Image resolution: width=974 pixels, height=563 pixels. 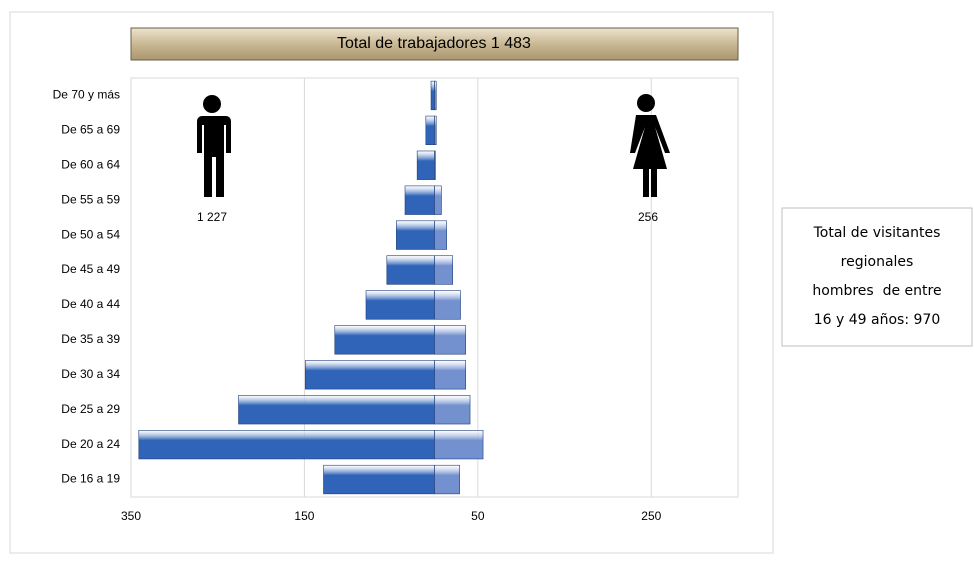 I want to click on woman-icon, so click(x=650, y=145).